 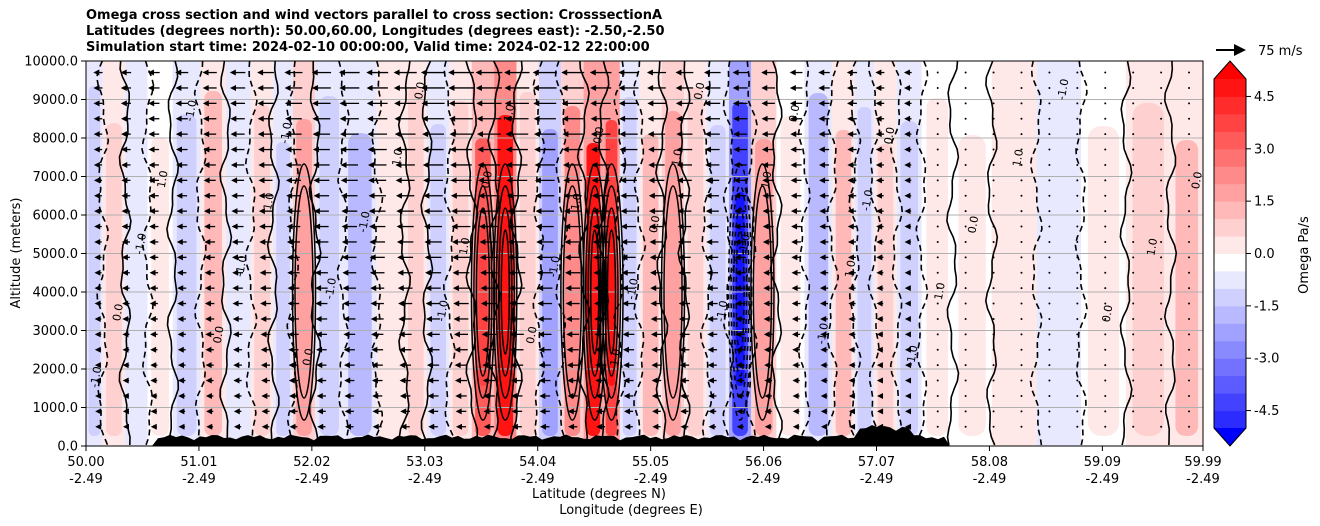 I want to click on y-tick-label: 5000.0, so click(x=56, y=254).